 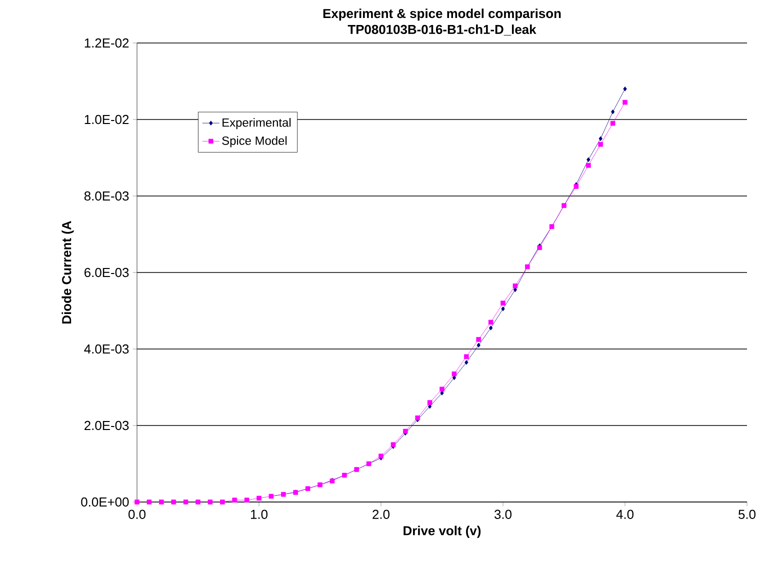 What do you see at coordinates (442, 14) in the screenshot?
I see `chart-title: Experiment & spice model comparison` at bounding box center [442, 14].